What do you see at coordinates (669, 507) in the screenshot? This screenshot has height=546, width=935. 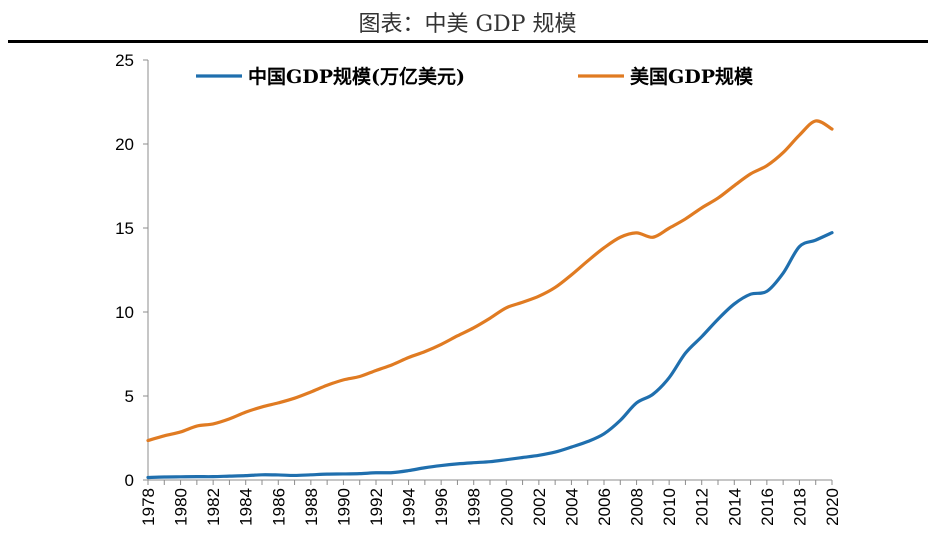 I see `x-tick-label: 2010` at bounding box center [669, 507].